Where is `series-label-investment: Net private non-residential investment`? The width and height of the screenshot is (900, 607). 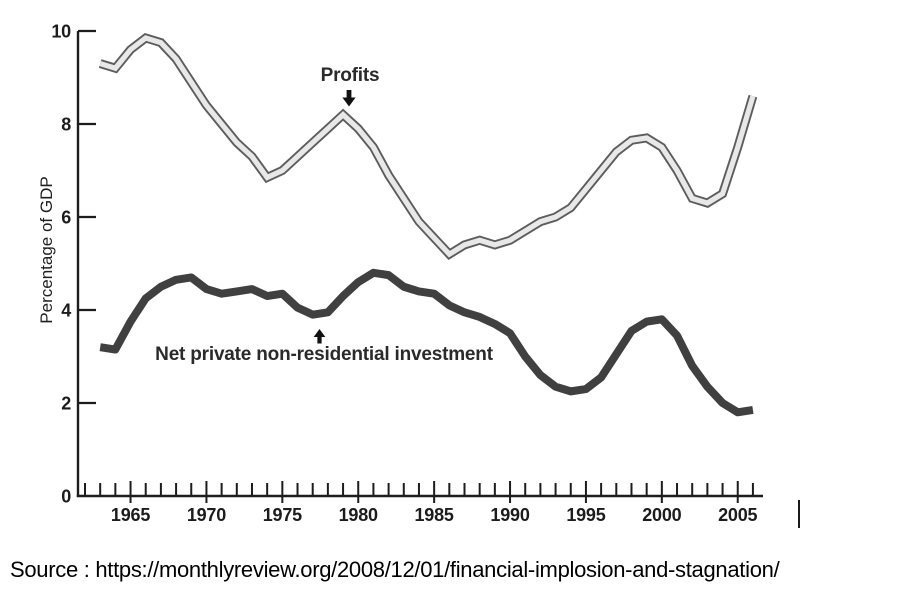 series-label-investment: Net private non-residential investment is located at coordinates (324, 354).